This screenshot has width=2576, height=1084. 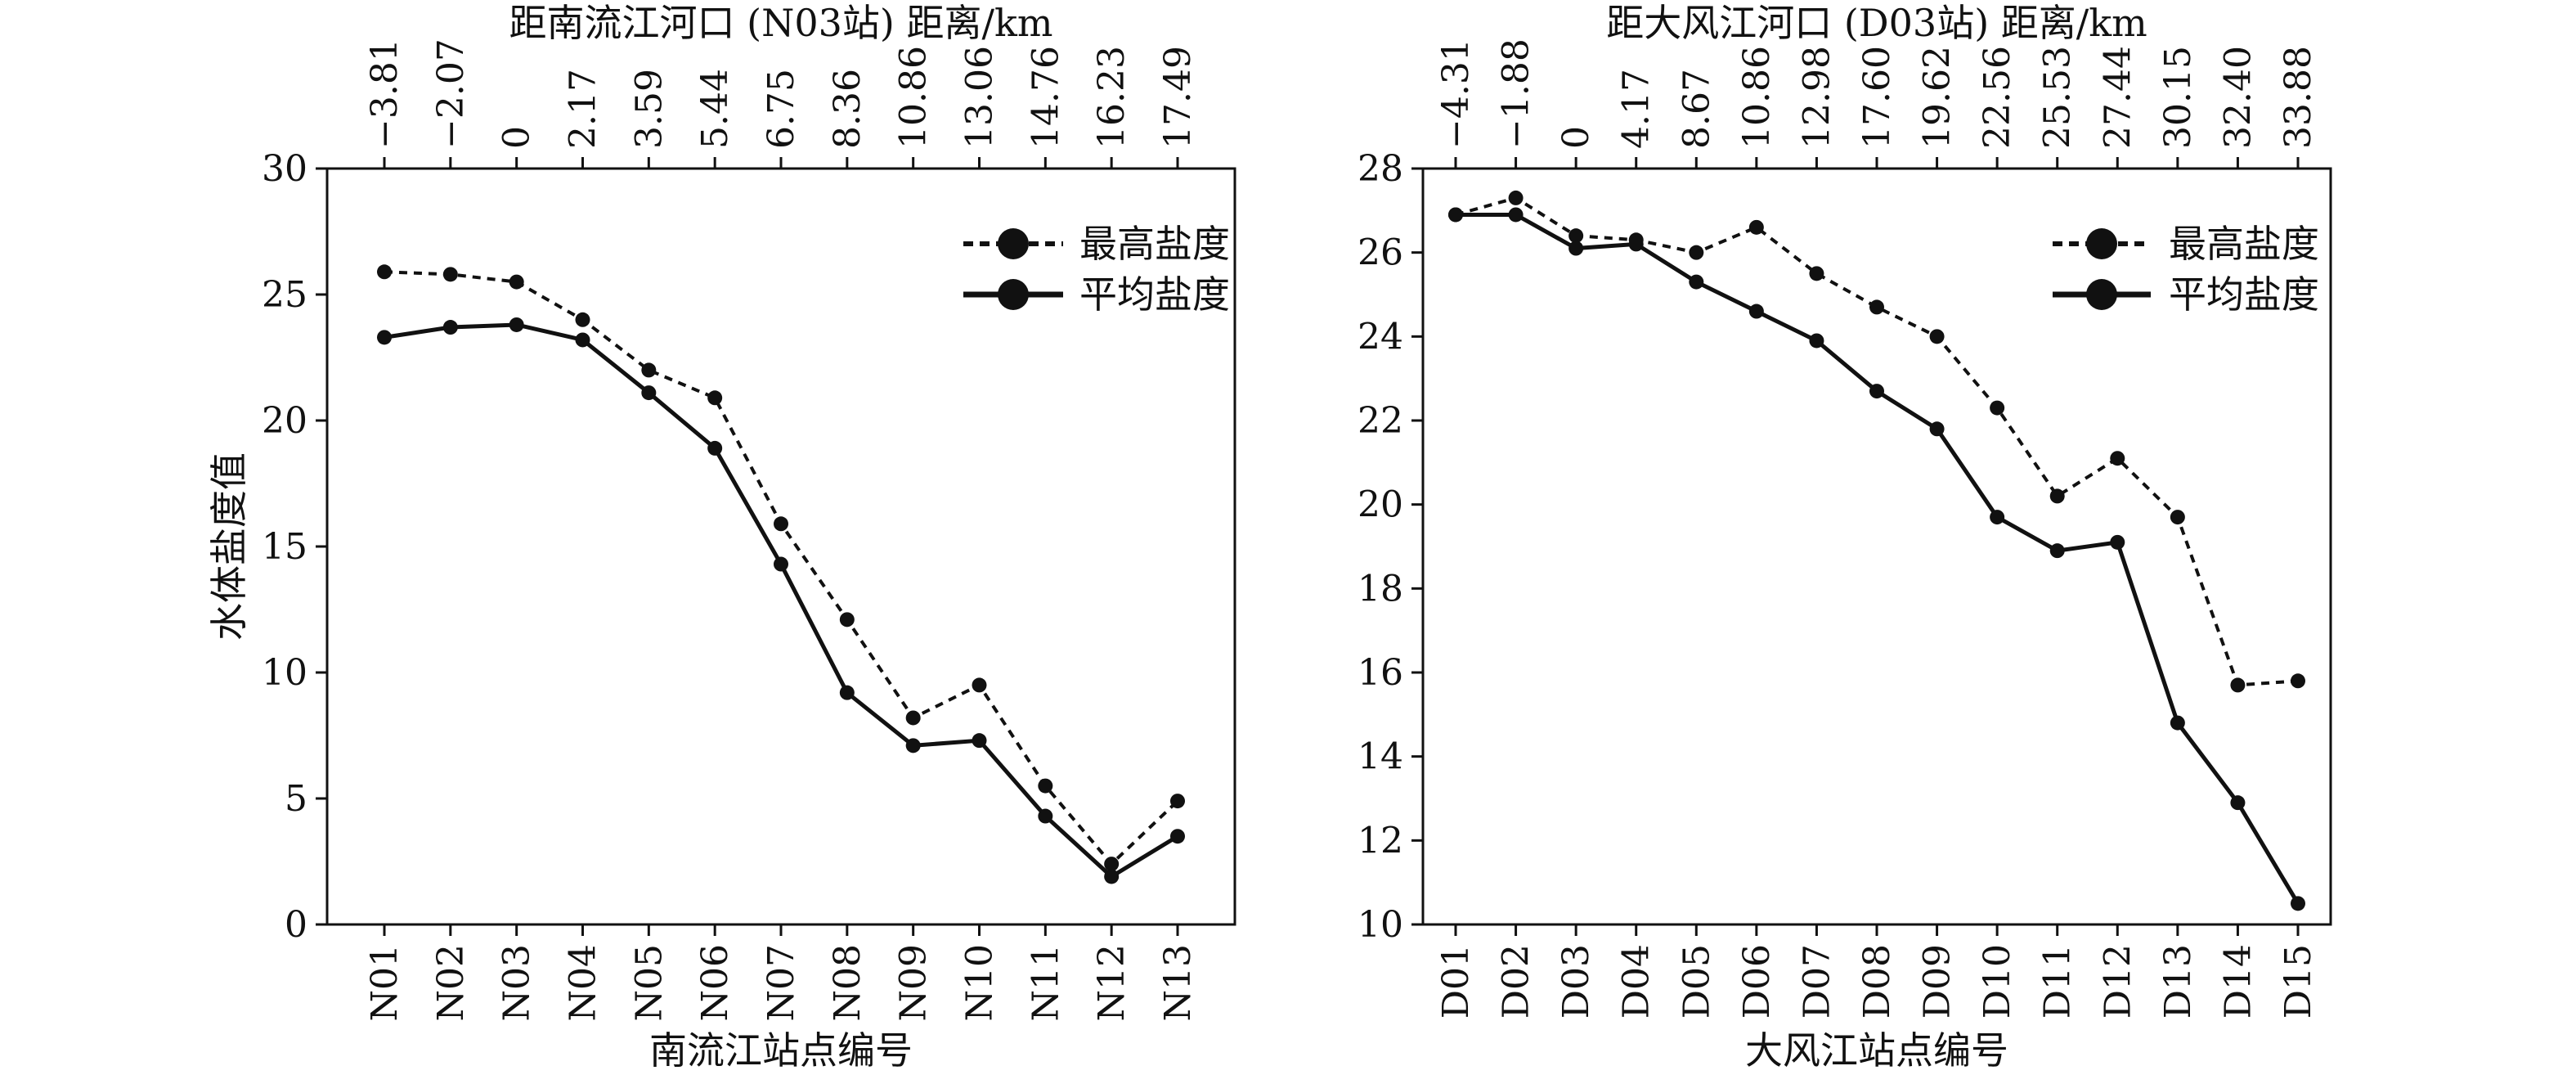 What do you see at coordinates (284, 295) in the screenshot?
I see `y-tick-label: 25` at bounding box center [284, 295].